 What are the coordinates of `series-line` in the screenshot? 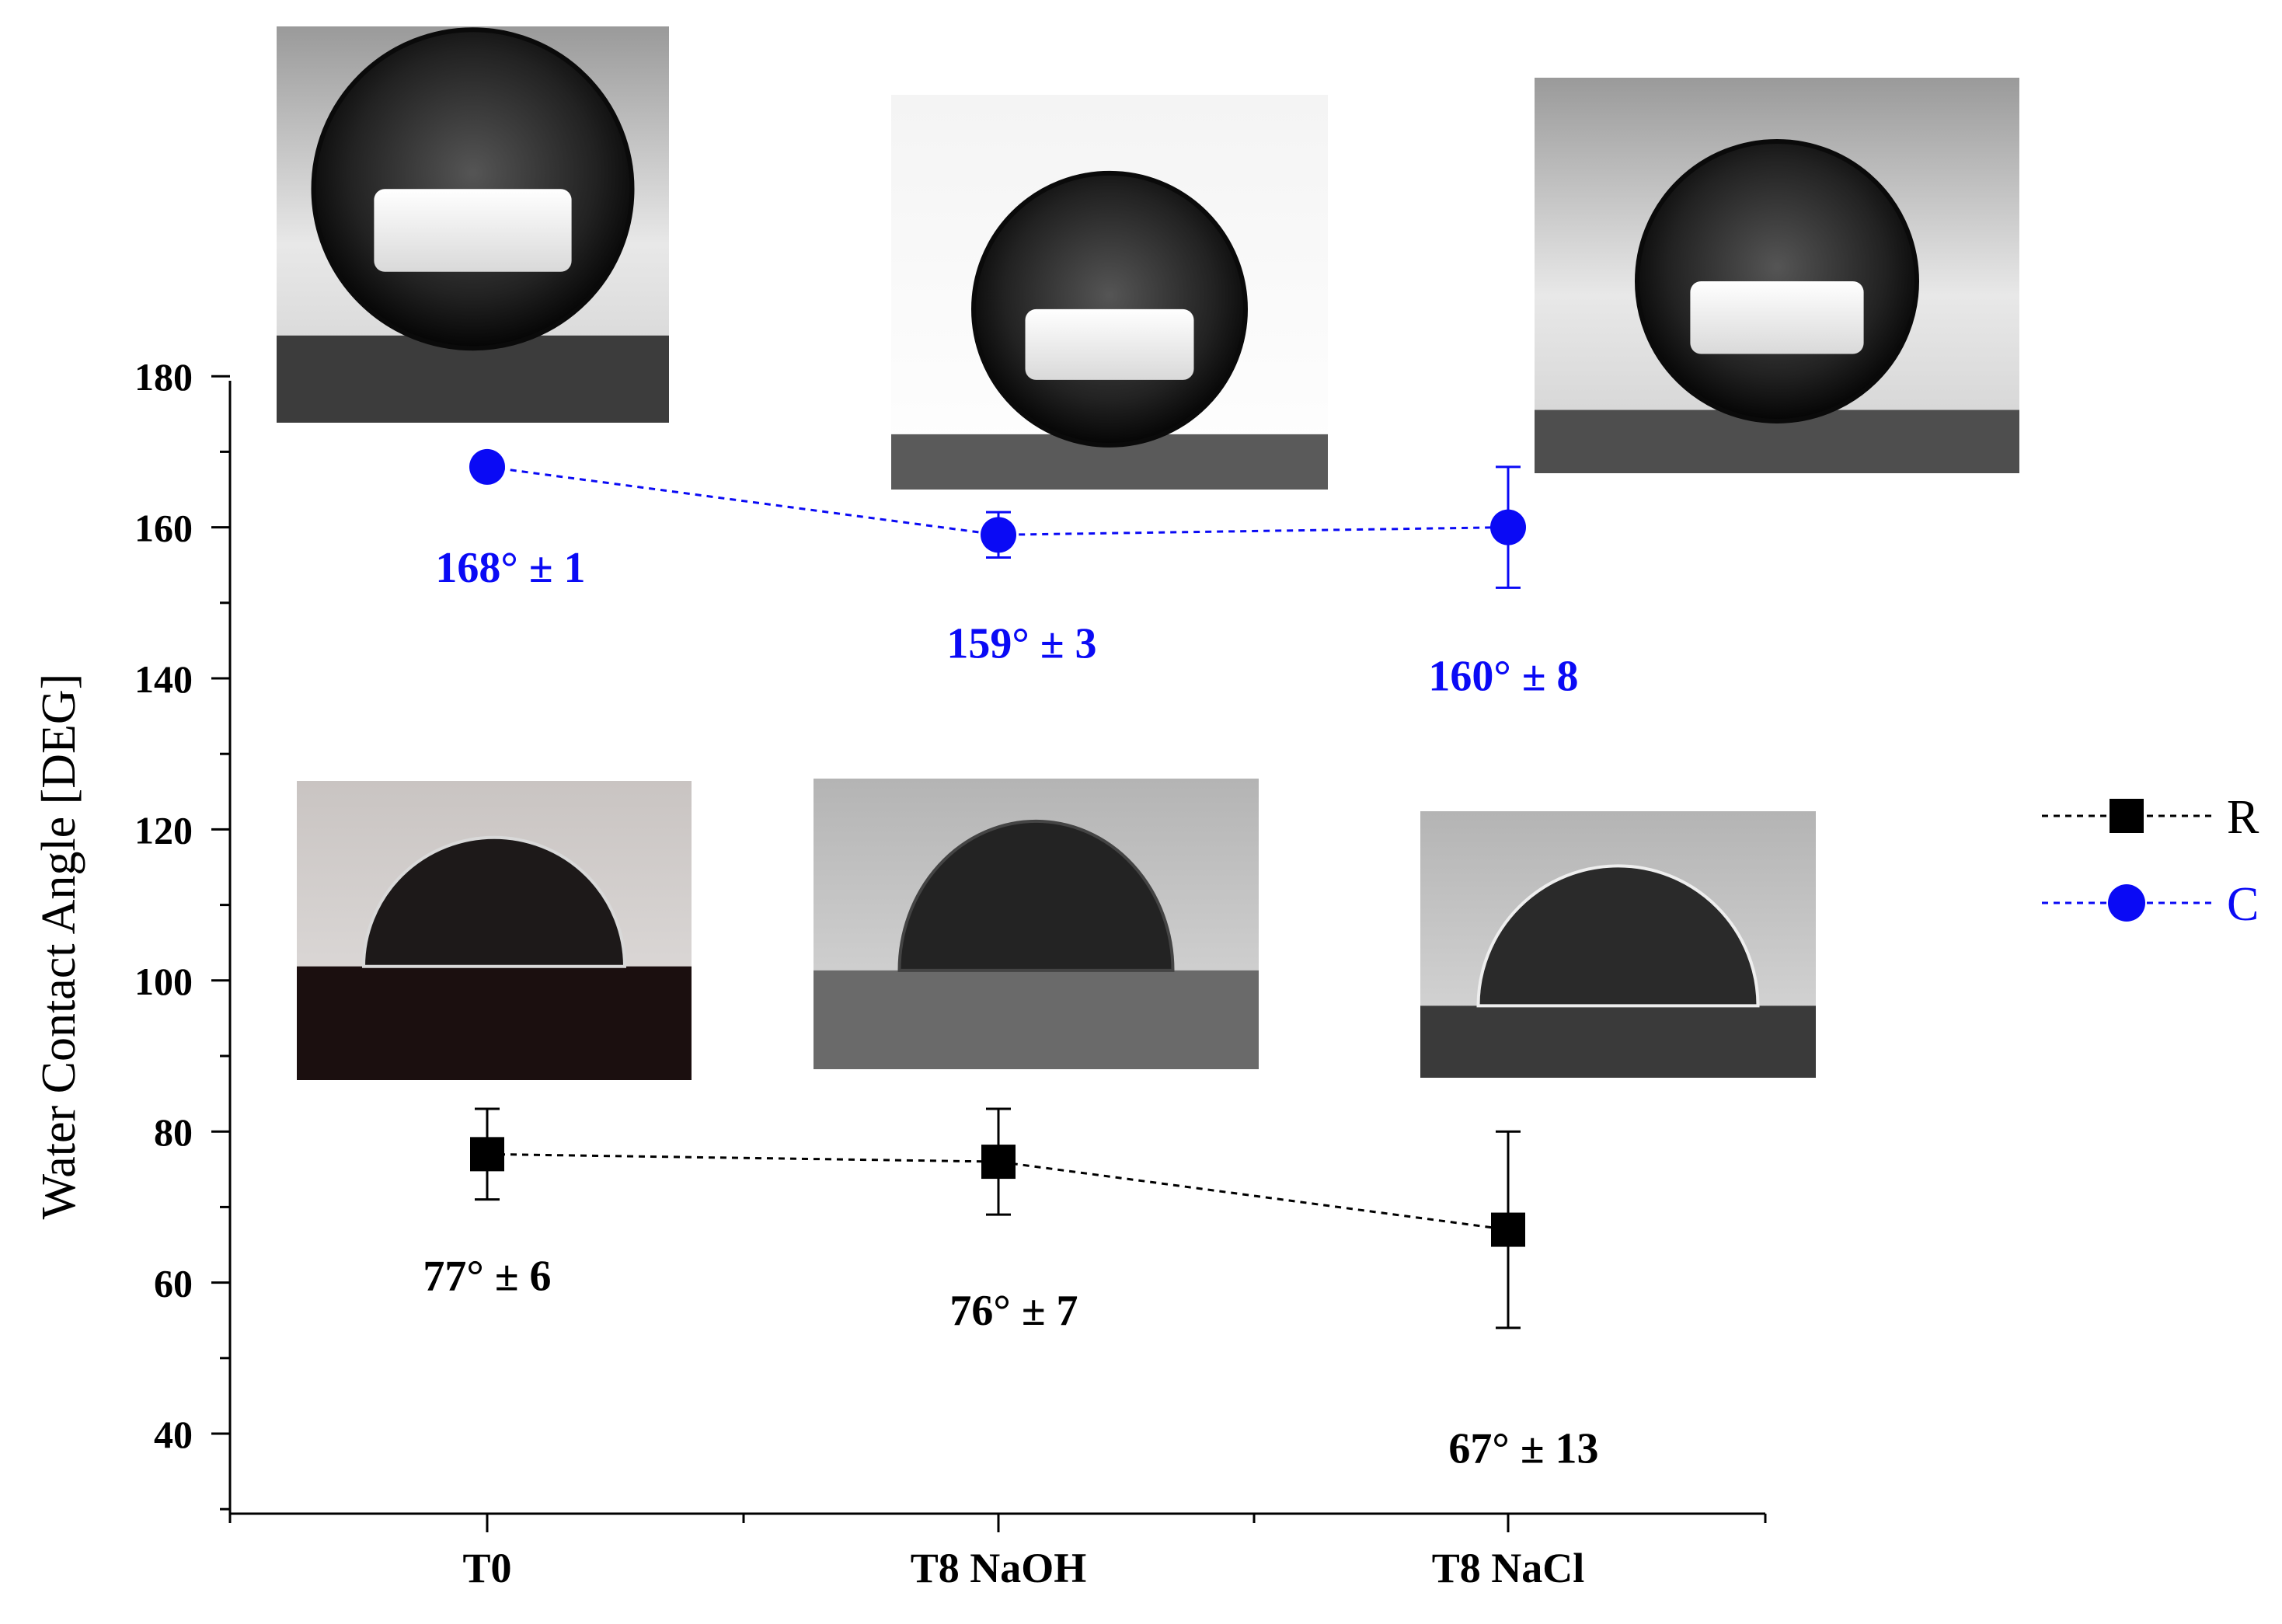 It's located at (997, 1192).